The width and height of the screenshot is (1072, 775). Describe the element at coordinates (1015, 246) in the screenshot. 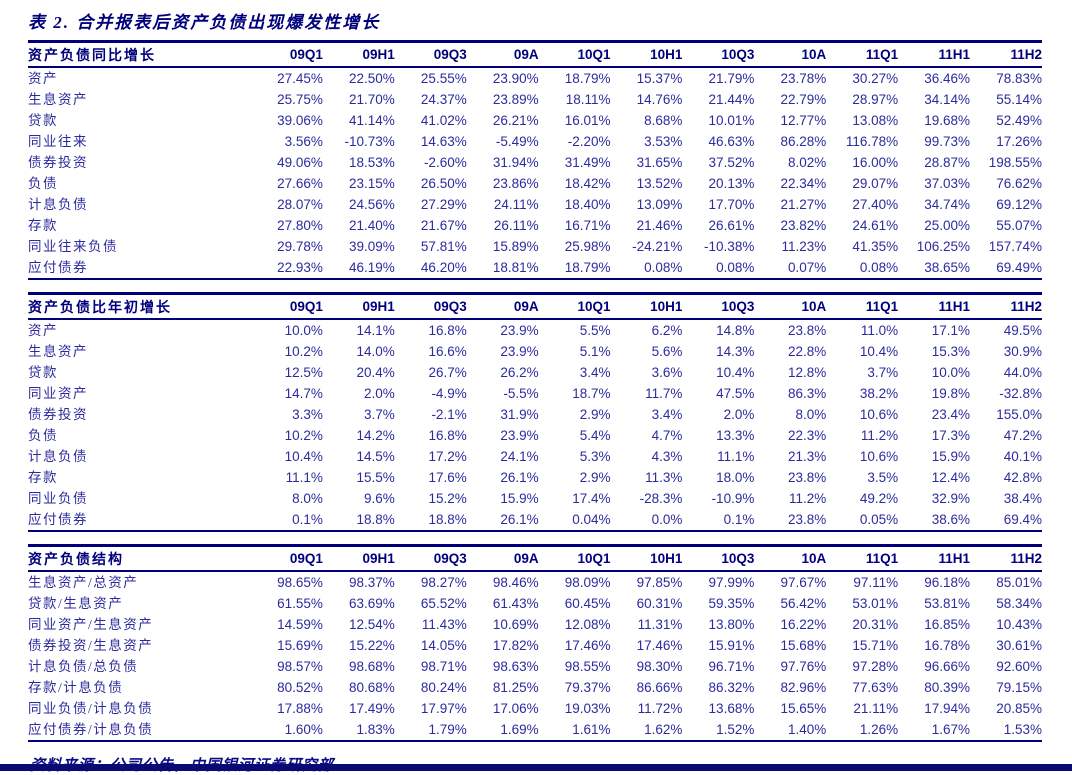

I see `cell-value: 157.74%` at that location.